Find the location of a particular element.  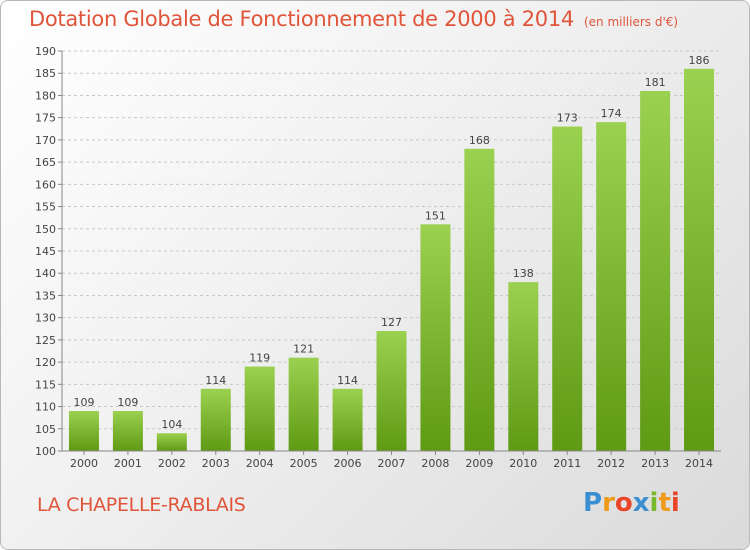

data-label-2002: 104 is located at coordinates (171, 424).